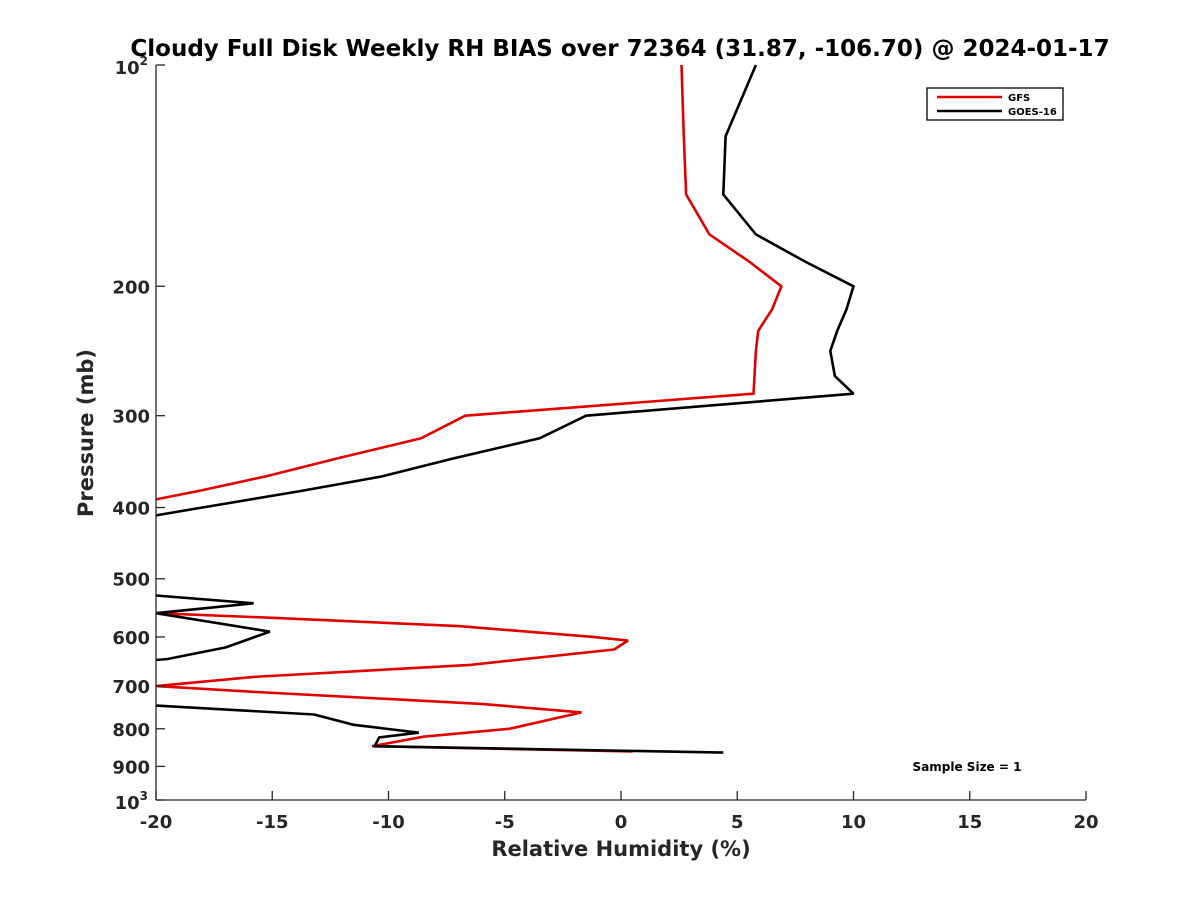 The height and width of the screenshot is (900, 1200). I want to click on legend: GFS GOES-16, so click(995, 104).